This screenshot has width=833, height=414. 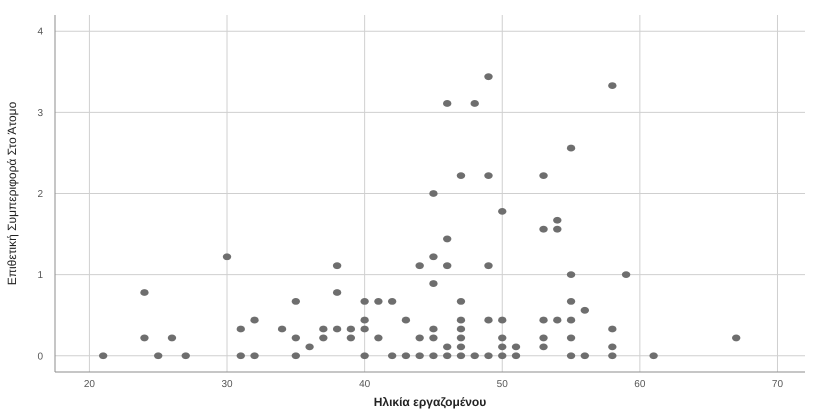 I want to click on x-tick-label: 40, so click(x=365, y=384).